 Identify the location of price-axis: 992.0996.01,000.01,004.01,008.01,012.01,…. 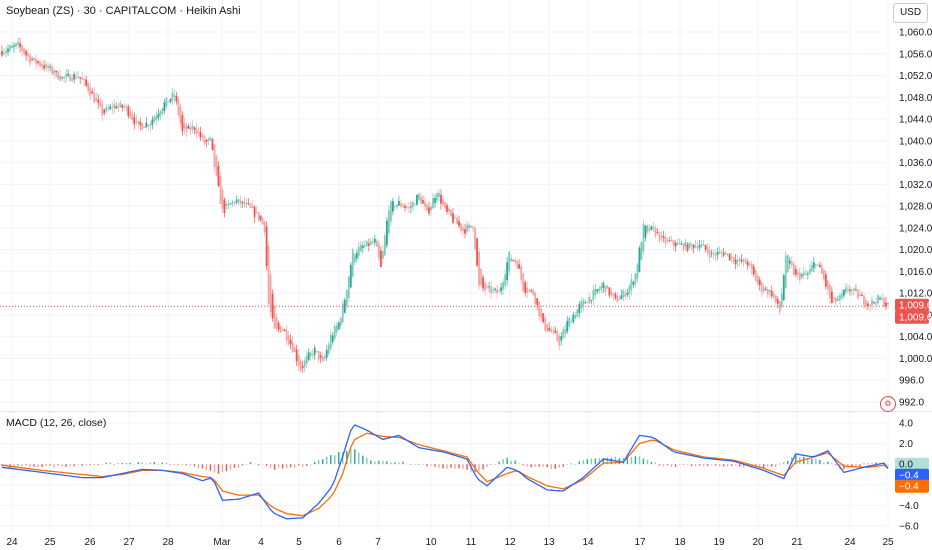
(915, 218).